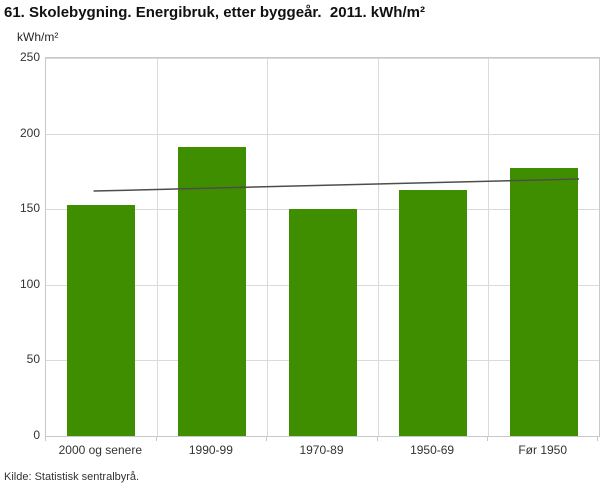 The image size is (610, 488). What do you see at coordinates (33, 359) in the screenshot?
I see `y-axis-tick-label: 50` at bounding box center [33, 359].